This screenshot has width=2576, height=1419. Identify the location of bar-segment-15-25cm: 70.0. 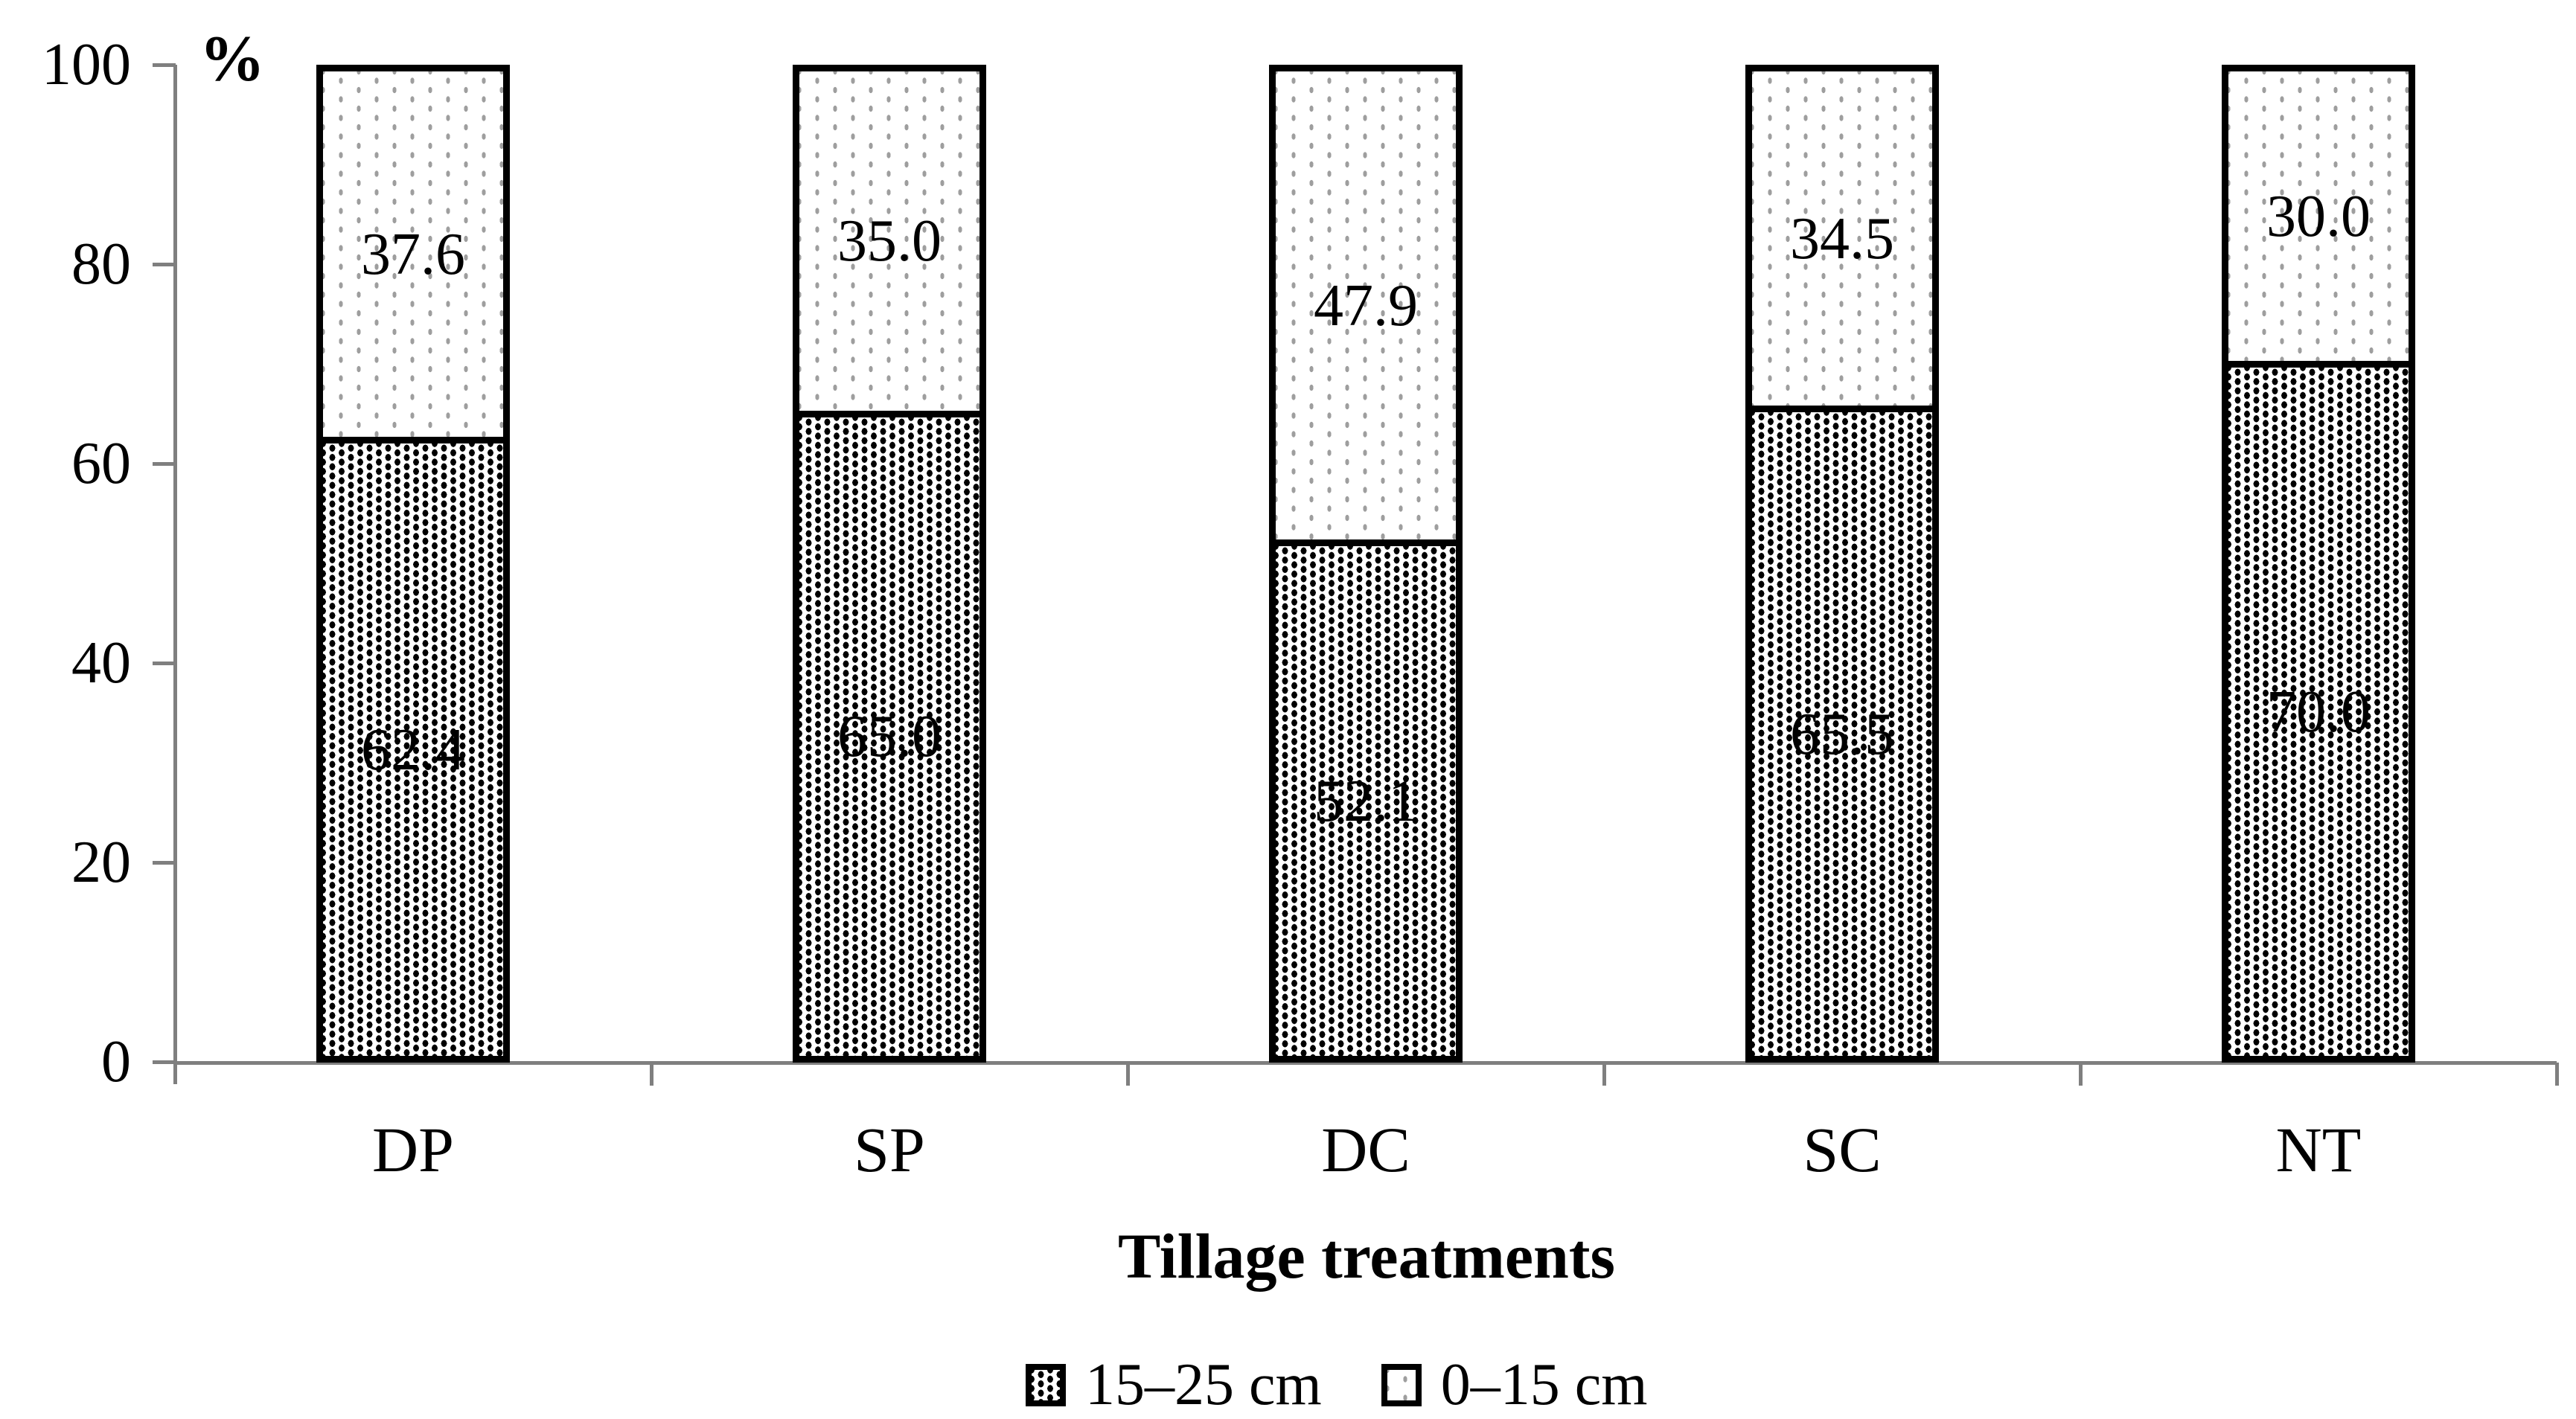
(2319, 715).